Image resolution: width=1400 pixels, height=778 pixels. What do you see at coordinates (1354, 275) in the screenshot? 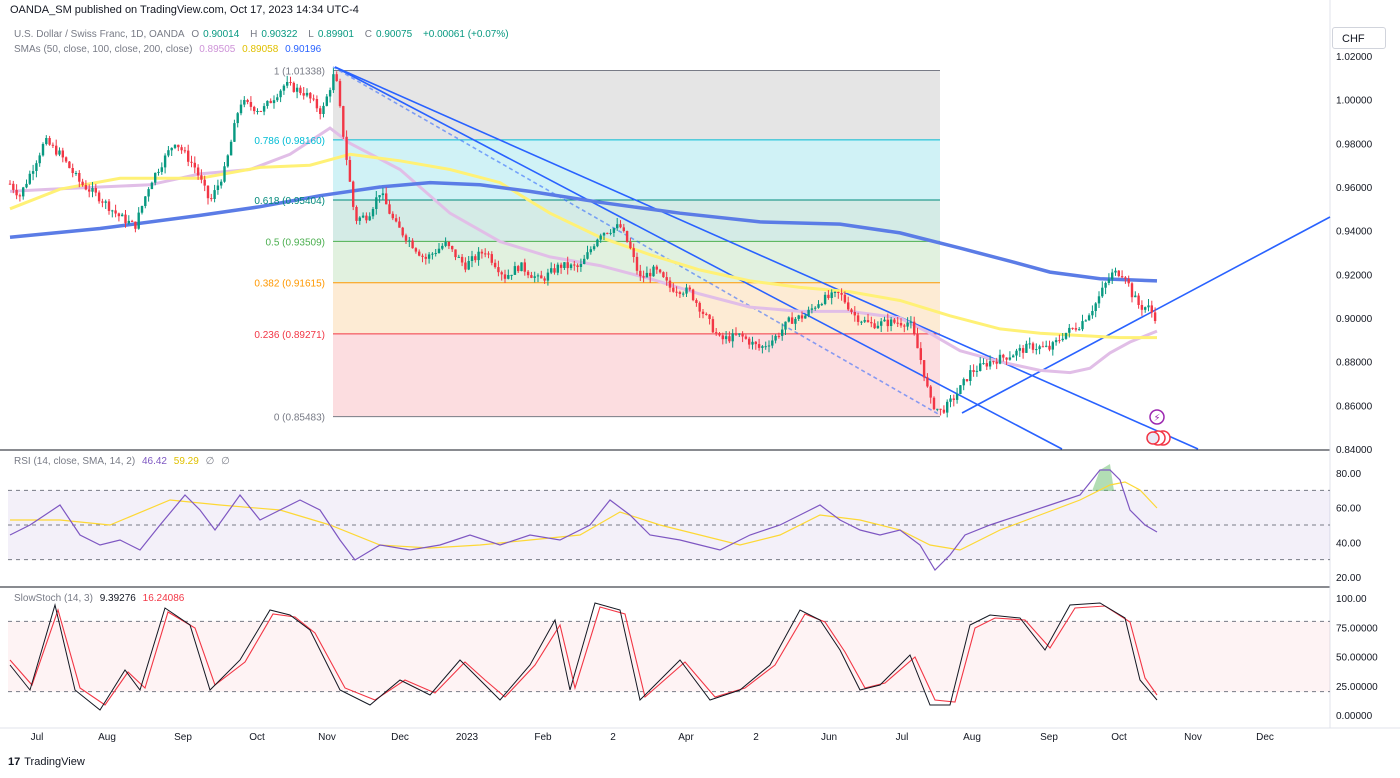
I see `price-tick: 0.92000` at bounding box center [1354, 275].